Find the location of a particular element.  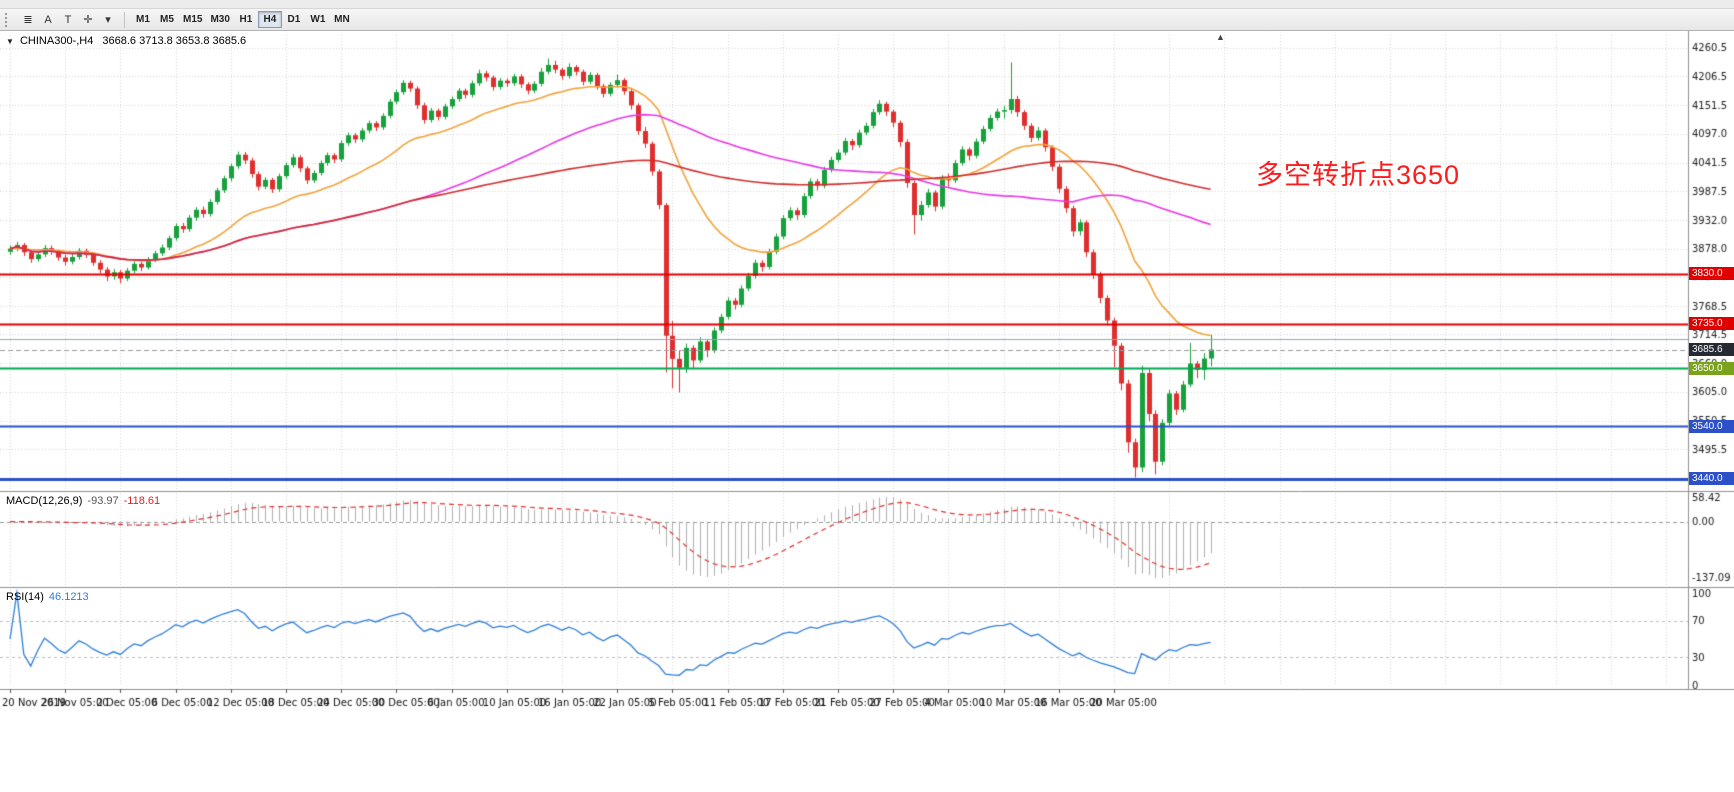

text-tool-icon: T is located at coordinates (68, 19).